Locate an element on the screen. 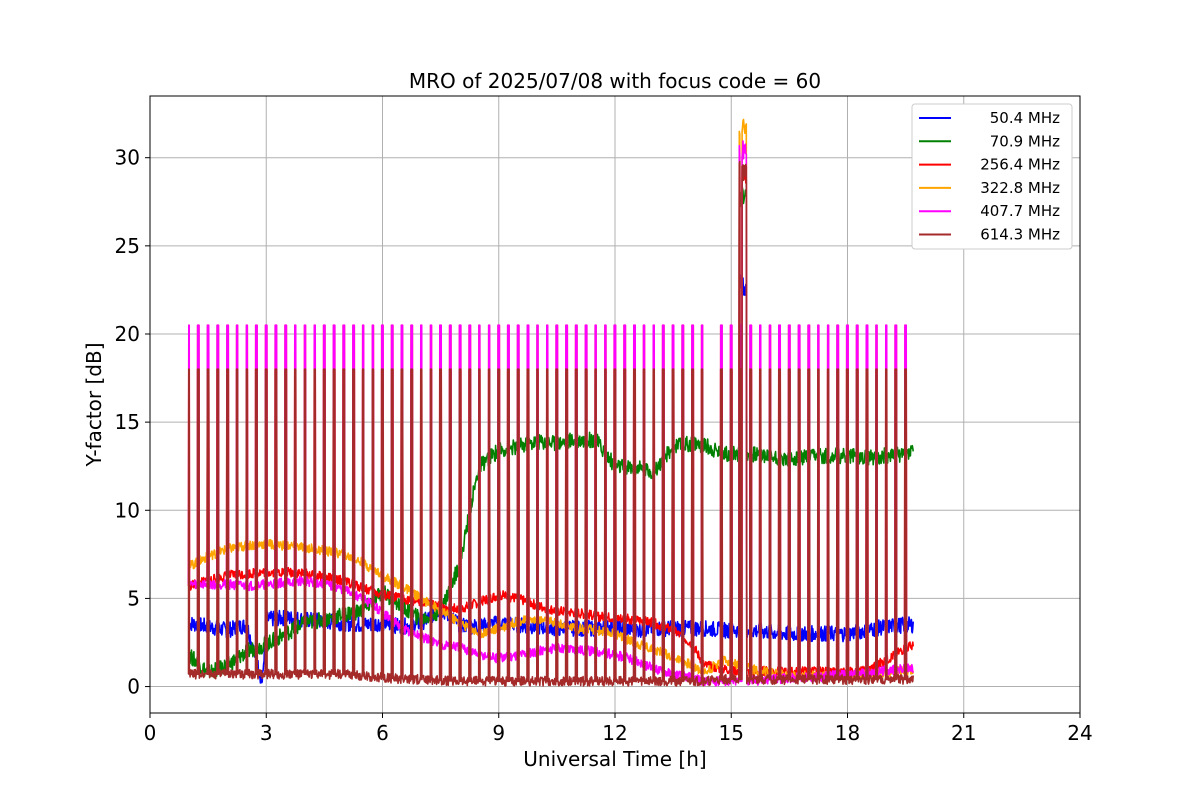 This screenshot has width=1200, height=800. x-tick-label: 6 is located at coordinates (382, 733).